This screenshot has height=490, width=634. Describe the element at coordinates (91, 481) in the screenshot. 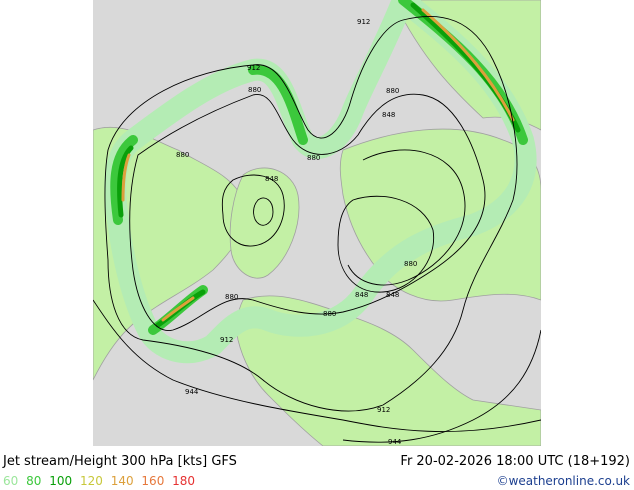

I see `legend-item: 120` at that location.